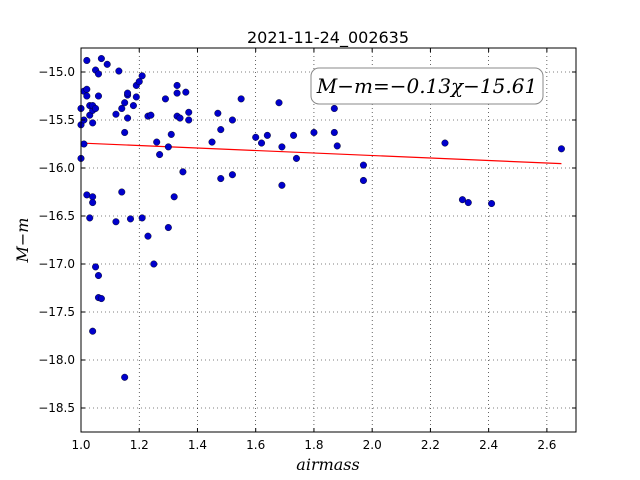 This screenshot has height=480, width=640. I want to click on y-tick-label: −17.0, so click(56, 264).